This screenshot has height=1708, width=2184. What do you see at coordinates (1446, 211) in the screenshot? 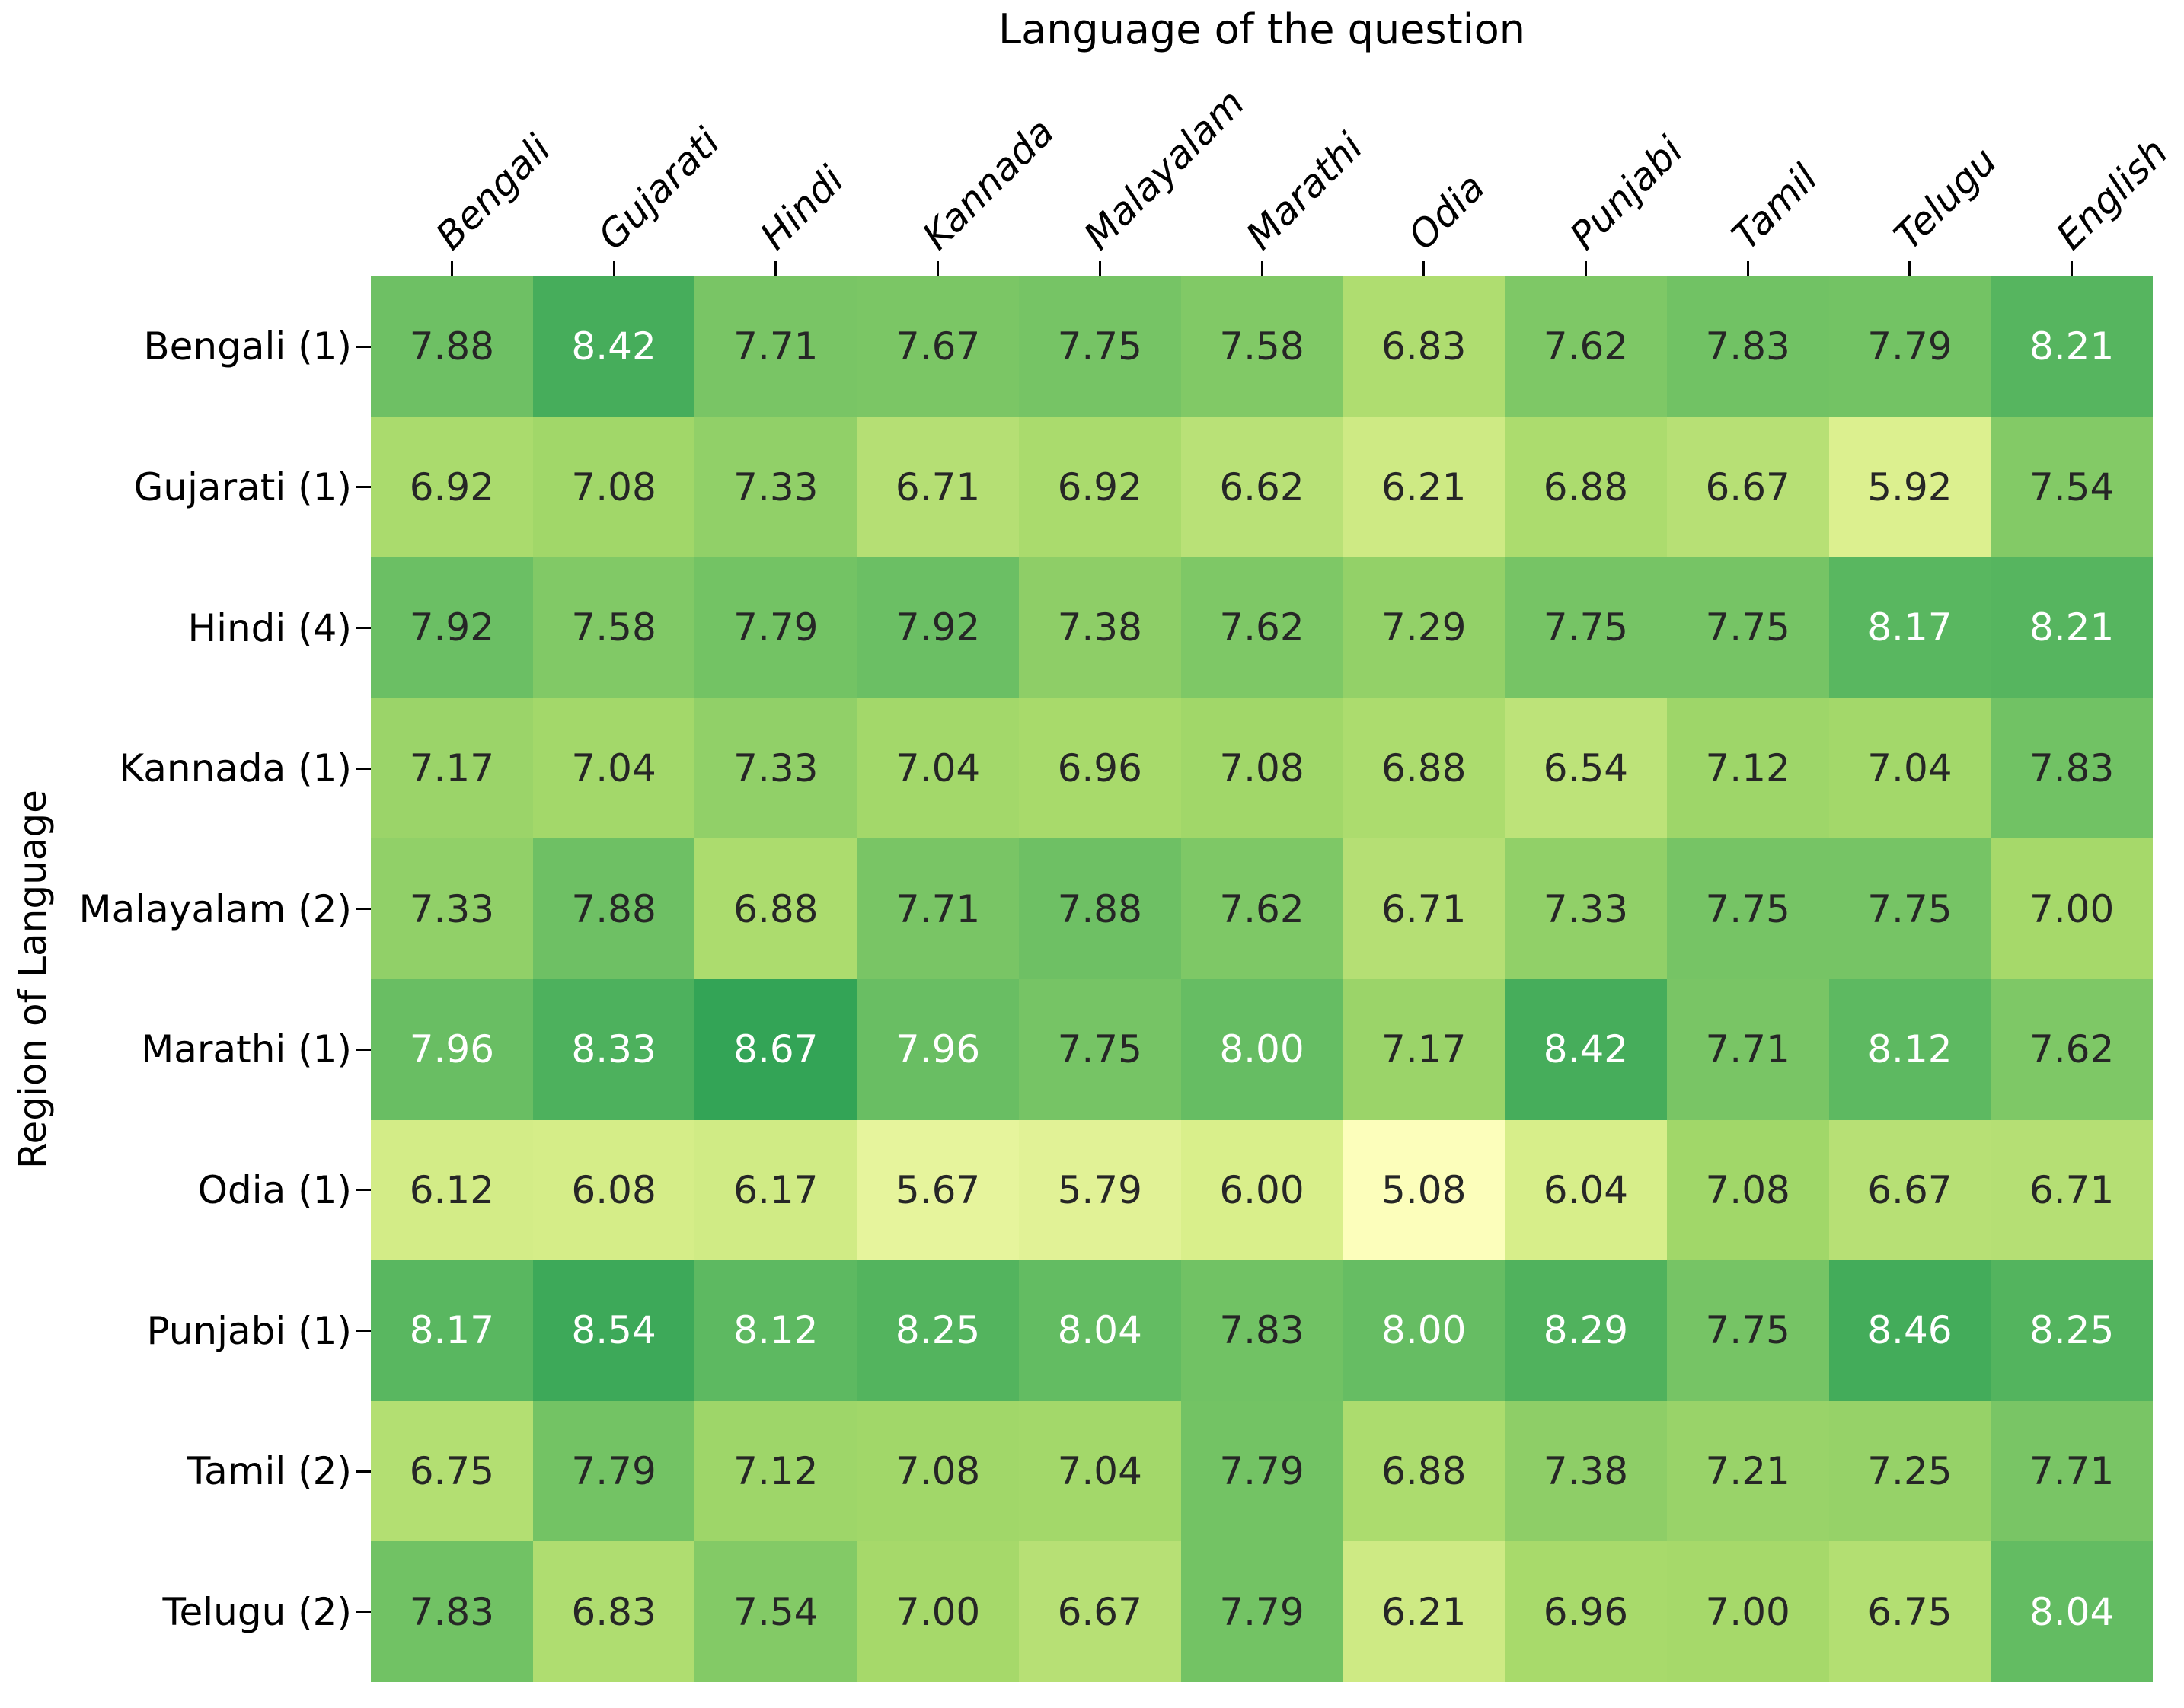
I see `x-tick-label: Odia` at bounding box center [1446, 211].